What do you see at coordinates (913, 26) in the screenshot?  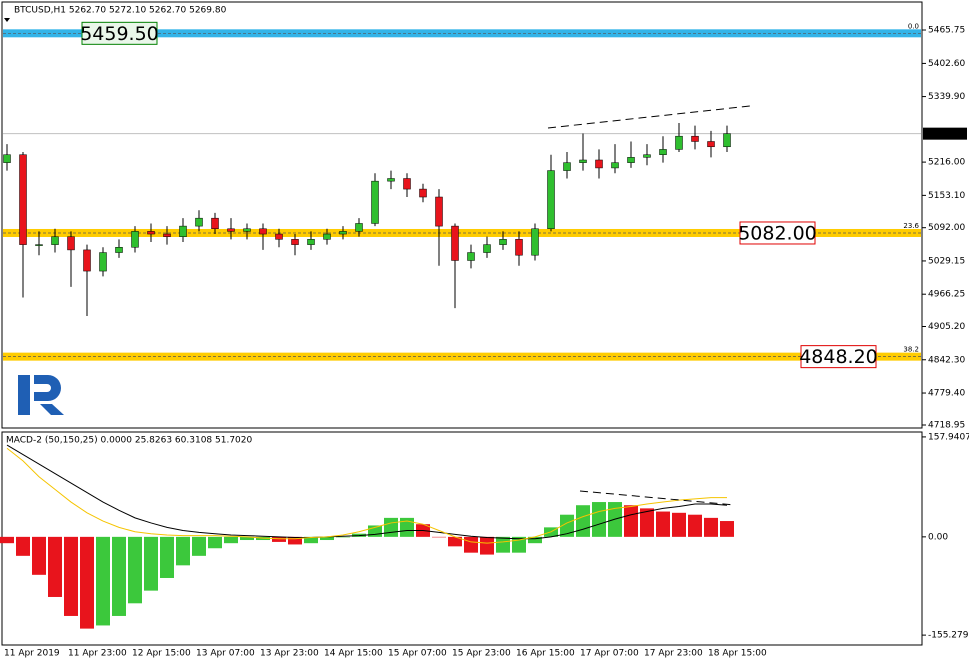 I see `fib-ratio: 0.0` at bounding box center [913, 26].